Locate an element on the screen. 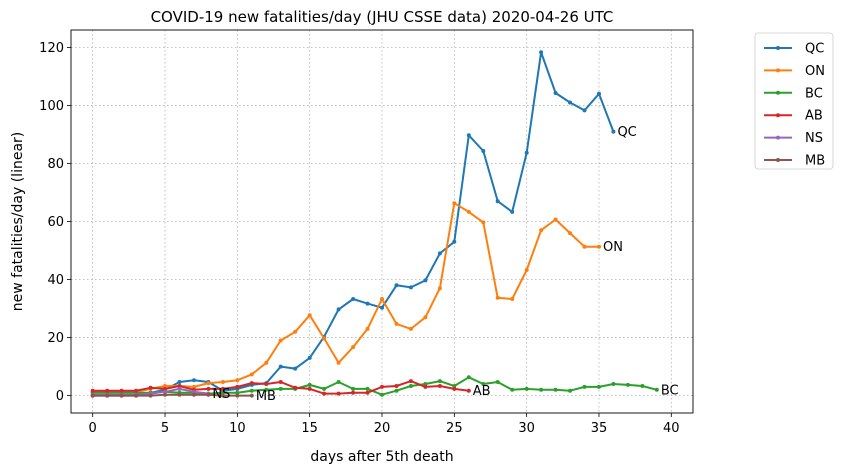 The image size is (842, 474). y-tick-label: 20 is located at coordinates (55, 338).